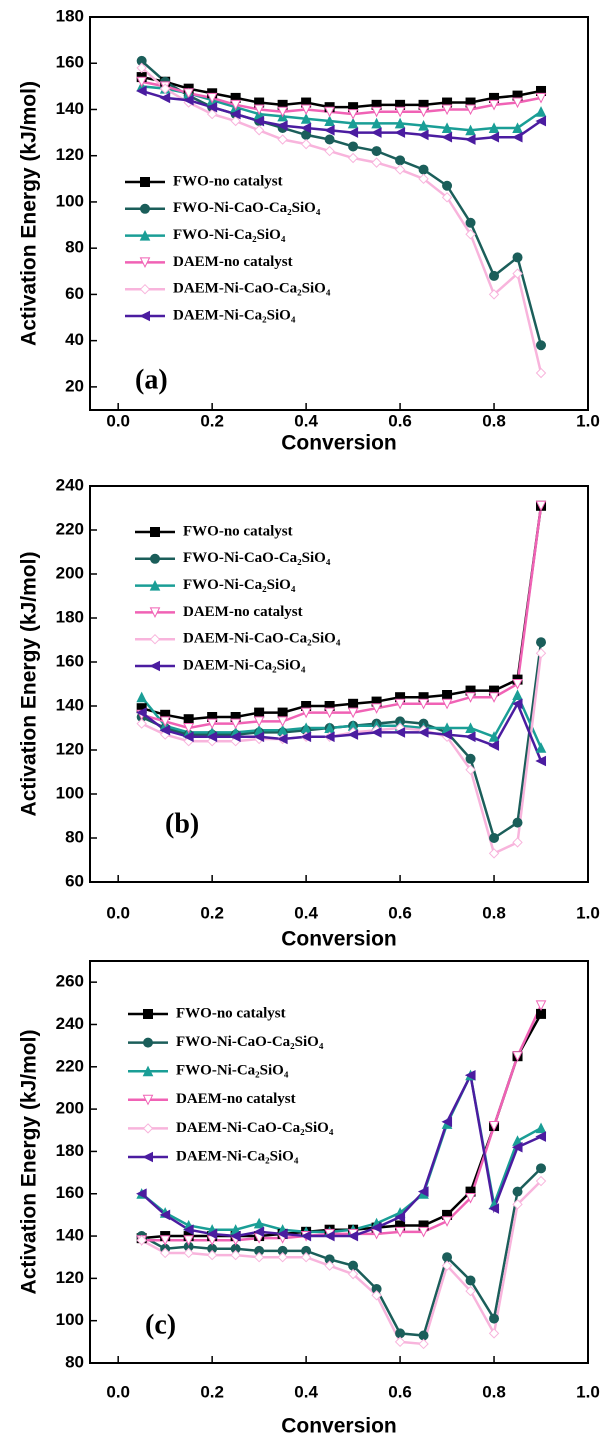 This screenshot has width=603, height=1441. I want to click on y-tick-label: 220, so click(70, 1065).